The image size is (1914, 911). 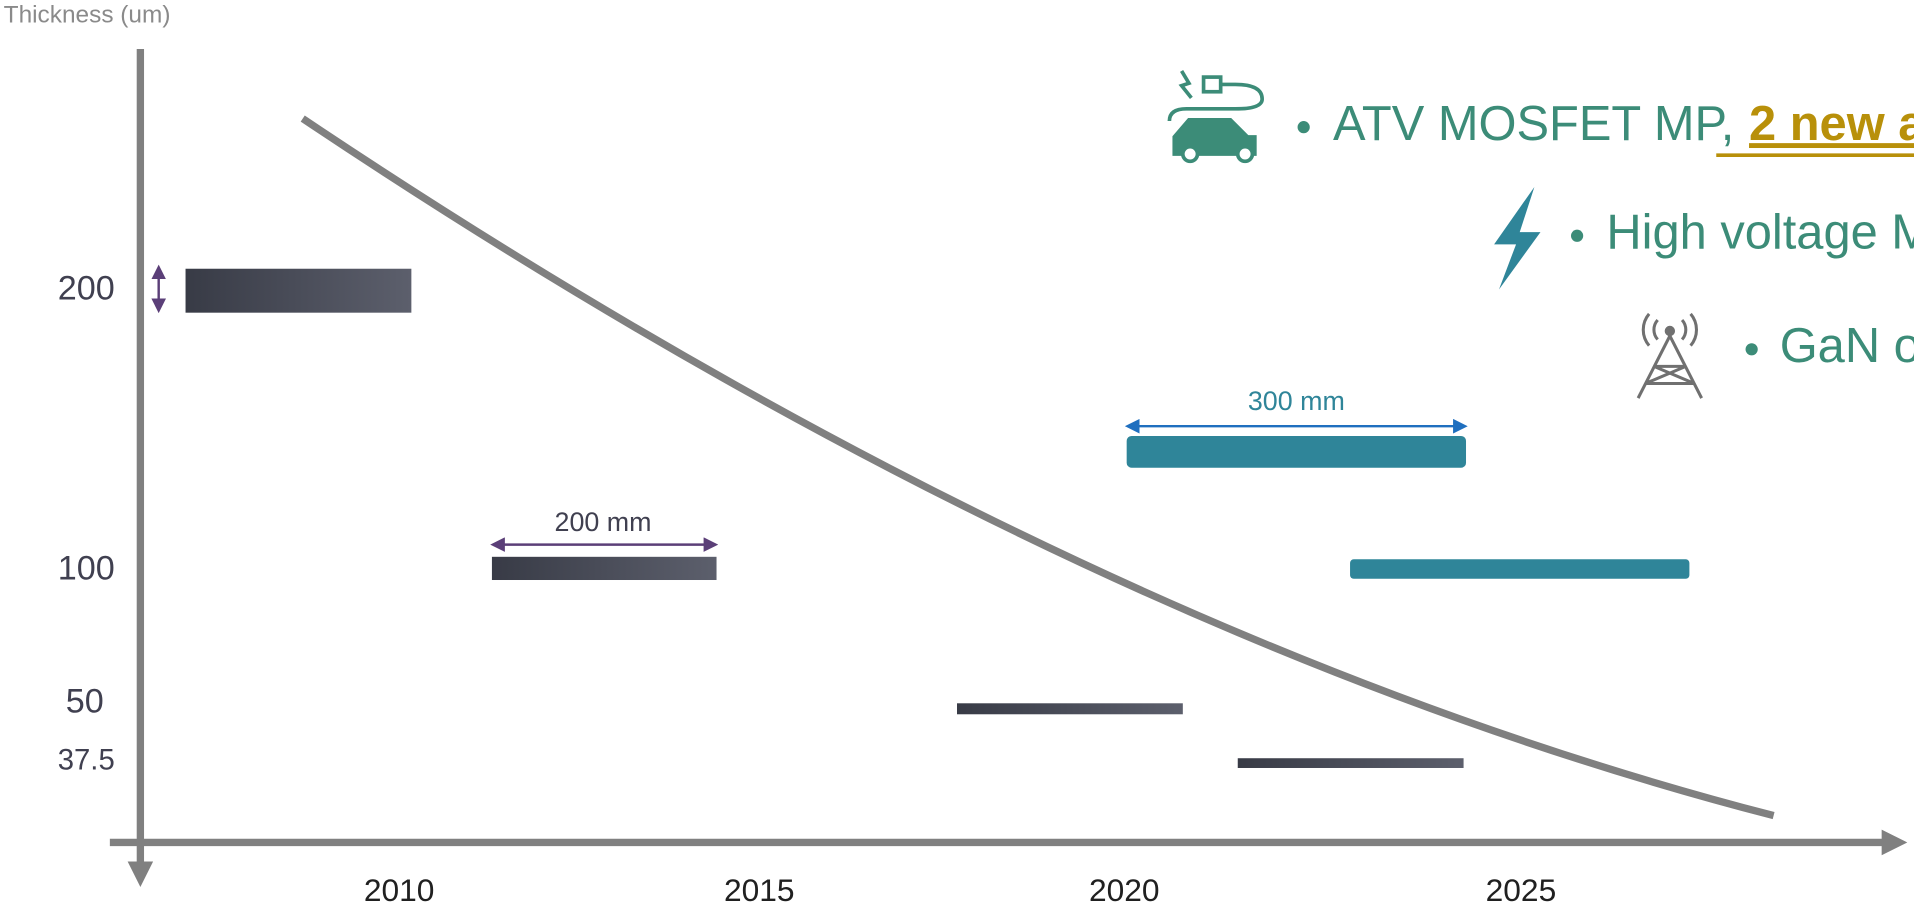 I want to click on x-label: 2025, so click(x=1521, y=890).